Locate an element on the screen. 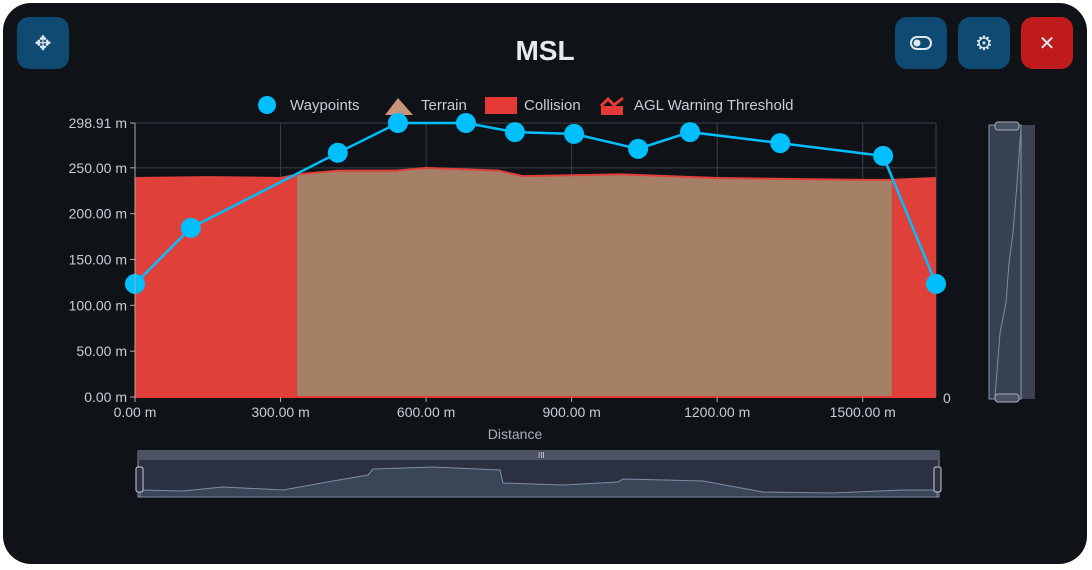 This screenshot has width=1092, height=570. settings-button: ⚙ is located at coordinates (984, 43).